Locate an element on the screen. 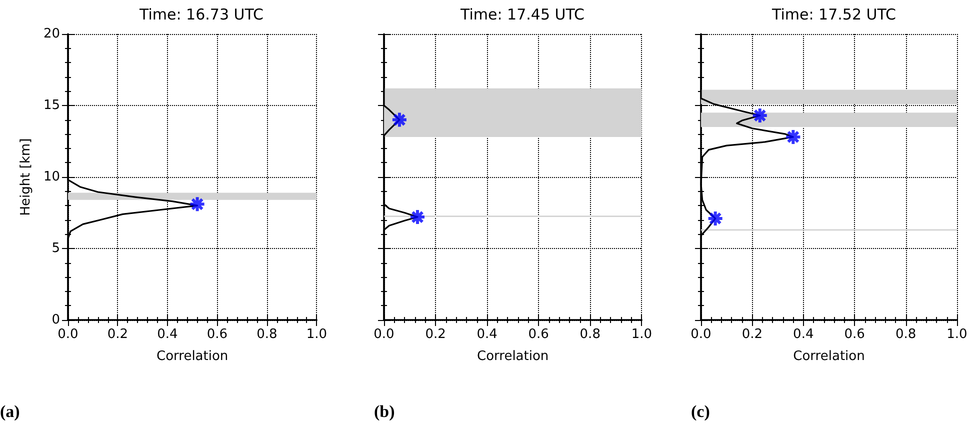 The width and height of the screenshot is (975, 433). y-tick-label: 5 is located at coordinates (56, 248).